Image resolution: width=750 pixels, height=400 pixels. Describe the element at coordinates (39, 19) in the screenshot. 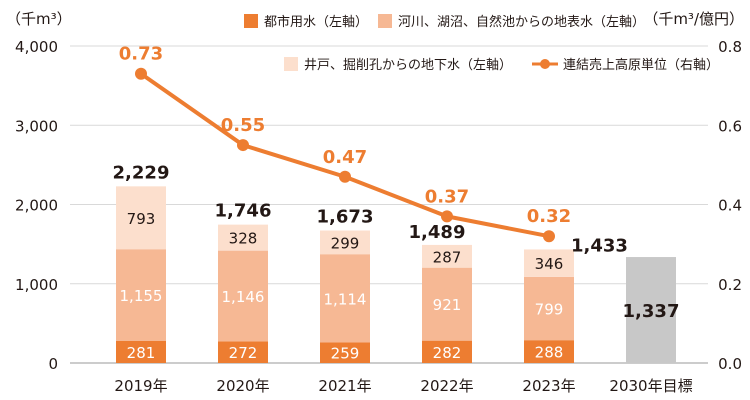

I see `left-axis-unit: （千m³）` at that location.